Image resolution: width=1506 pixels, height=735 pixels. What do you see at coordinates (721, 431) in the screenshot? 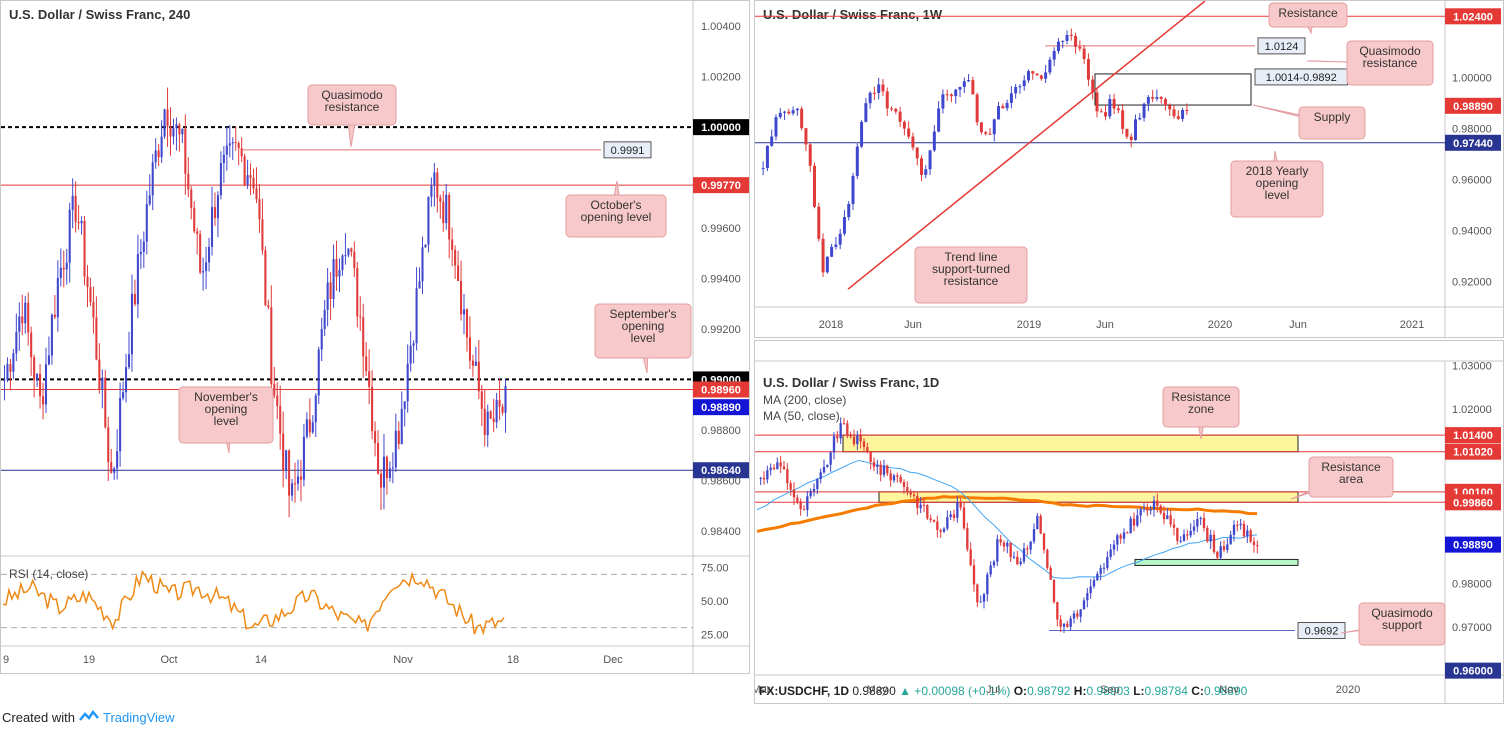
I see `h4-price-tick: 0.98800` at bounding box center [721, 431].